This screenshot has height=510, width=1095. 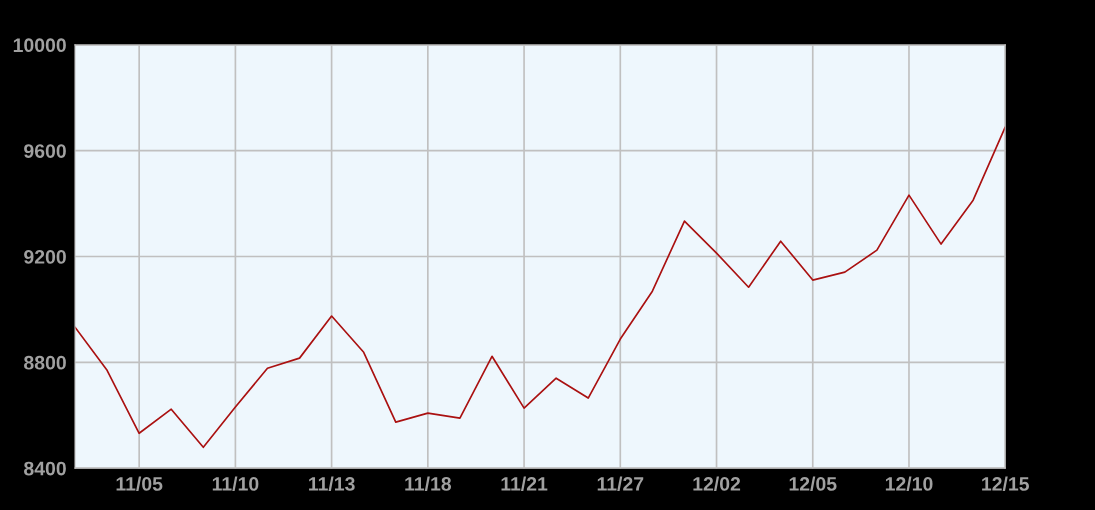 What do you see at coordinates (524, 483) in the screenshot?
I see `x-tick-label: 11/21` at bounding box center [524, 483].